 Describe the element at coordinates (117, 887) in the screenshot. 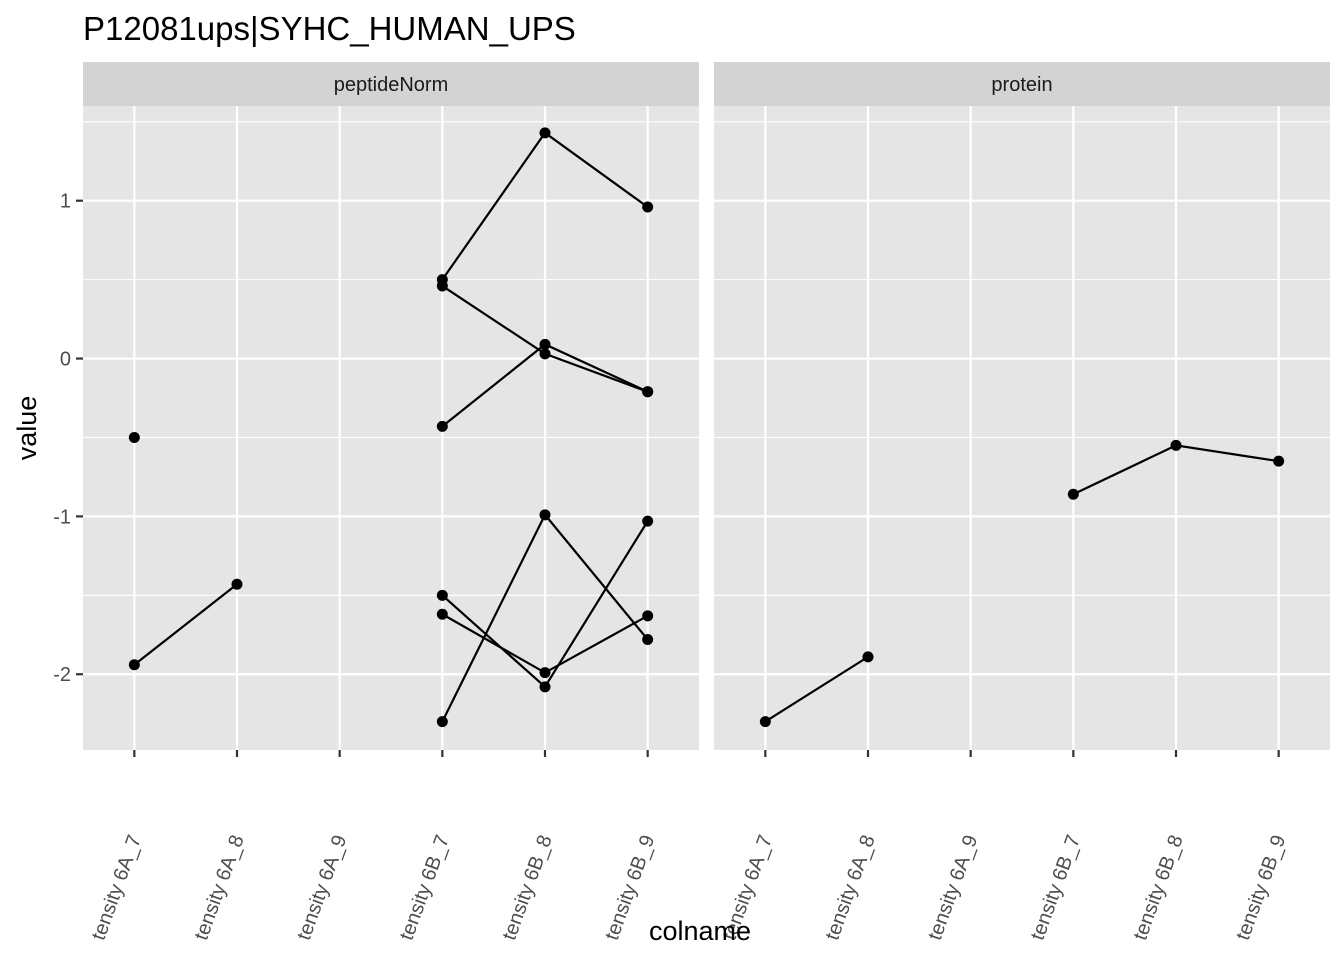

I see `x-tick-label: tensity 6A_7` at that location.